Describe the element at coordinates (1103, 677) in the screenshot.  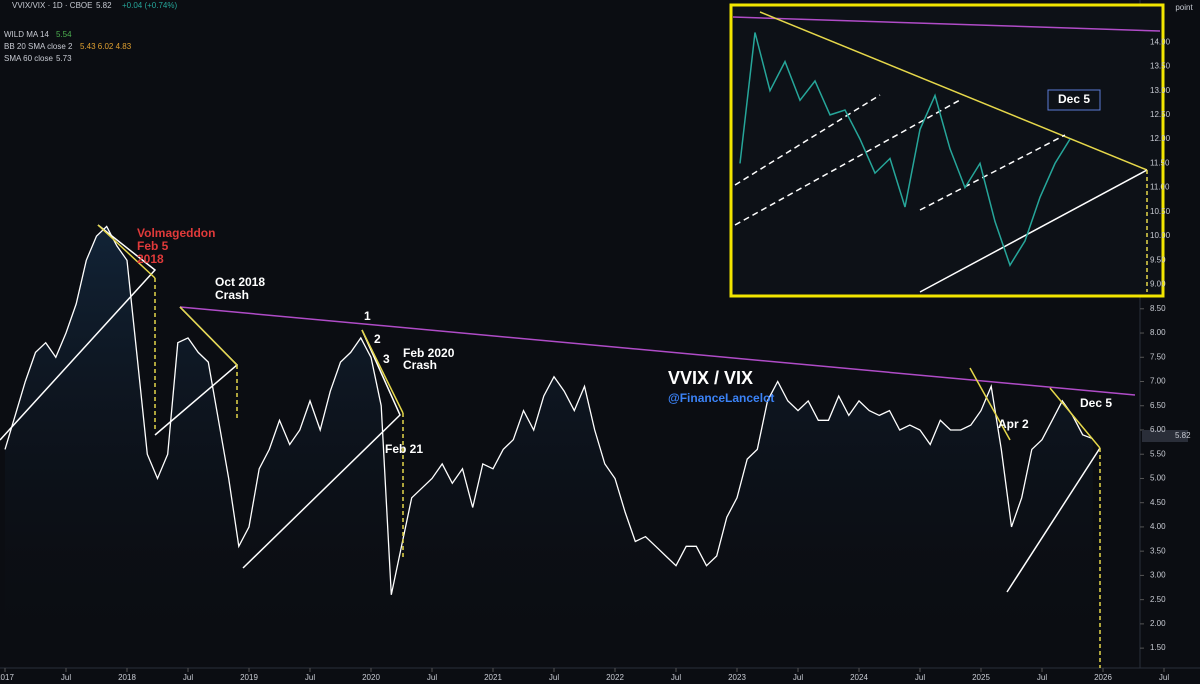
I see `x-tick-label: 2026` at that location.